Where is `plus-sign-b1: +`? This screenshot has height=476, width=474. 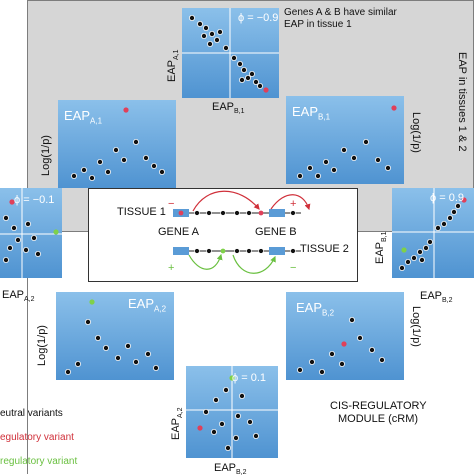 plus-sign-b1: + is located at coordinates (293, 204).